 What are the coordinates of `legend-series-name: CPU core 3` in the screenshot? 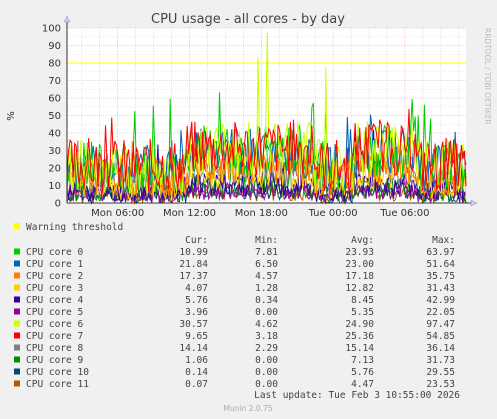 It's located at (54, 288).